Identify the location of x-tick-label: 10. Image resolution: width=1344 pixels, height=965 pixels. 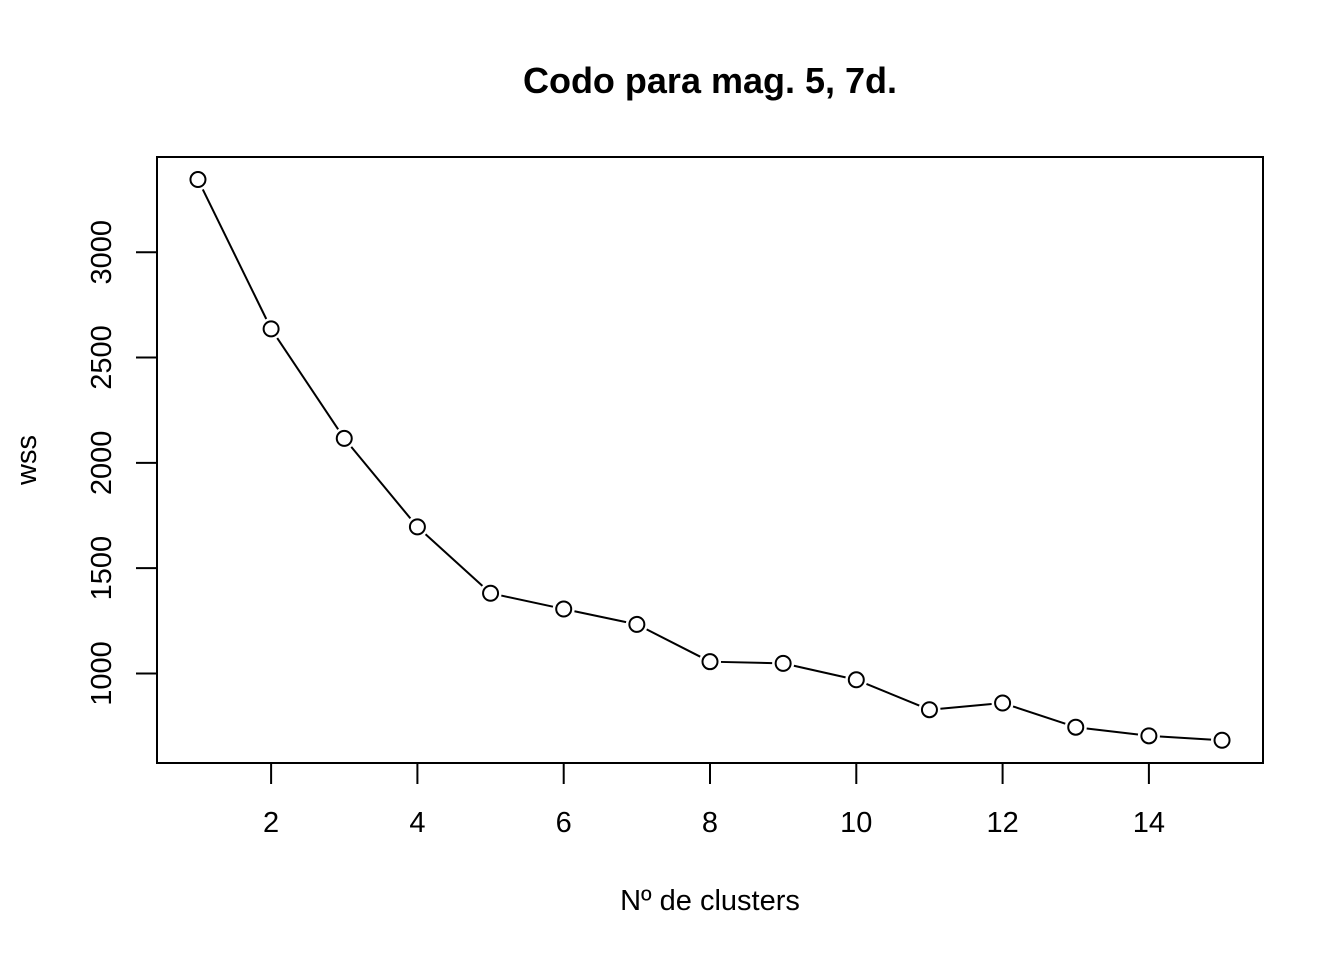
(856, 823).